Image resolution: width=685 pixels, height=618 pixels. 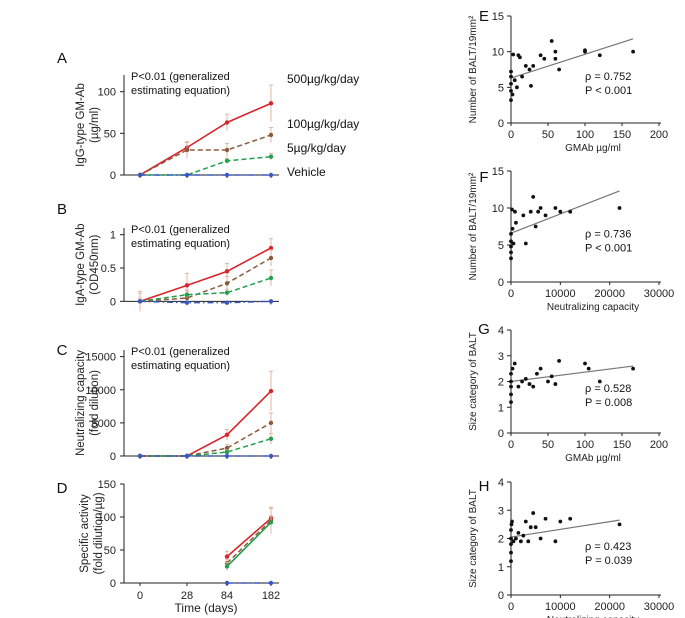 I want to click on y-tick-label: 0.5, so click(x=108, y=269).